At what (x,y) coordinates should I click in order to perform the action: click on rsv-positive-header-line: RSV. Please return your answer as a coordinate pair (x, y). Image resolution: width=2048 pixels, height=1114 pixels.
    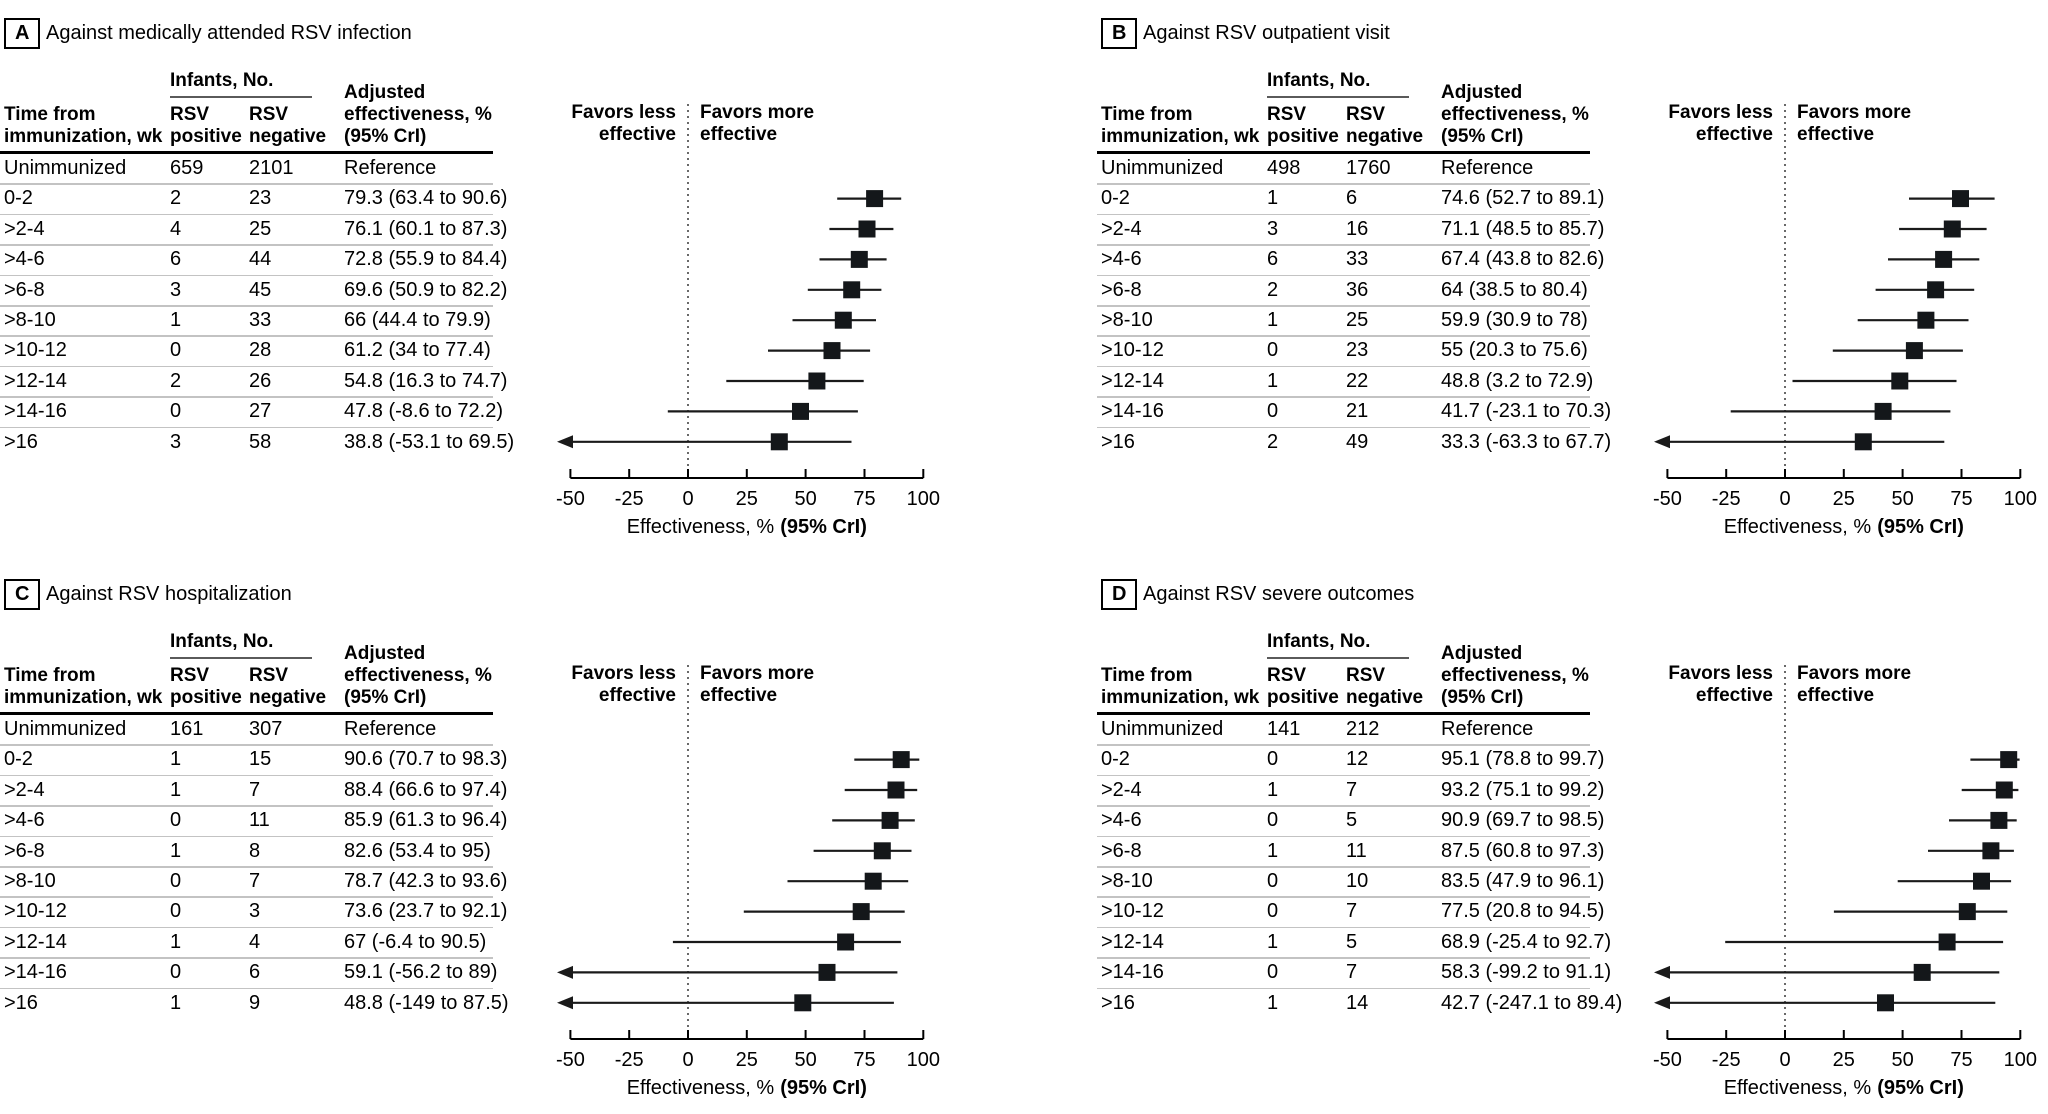
    Looking at the image, I should click on (190, 114).